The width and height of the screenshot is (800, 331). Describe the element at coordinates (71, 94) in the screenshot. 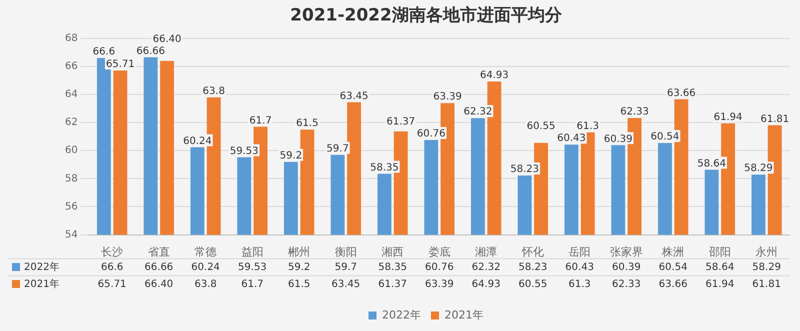

I see `y-tick-label: 64` at that location.